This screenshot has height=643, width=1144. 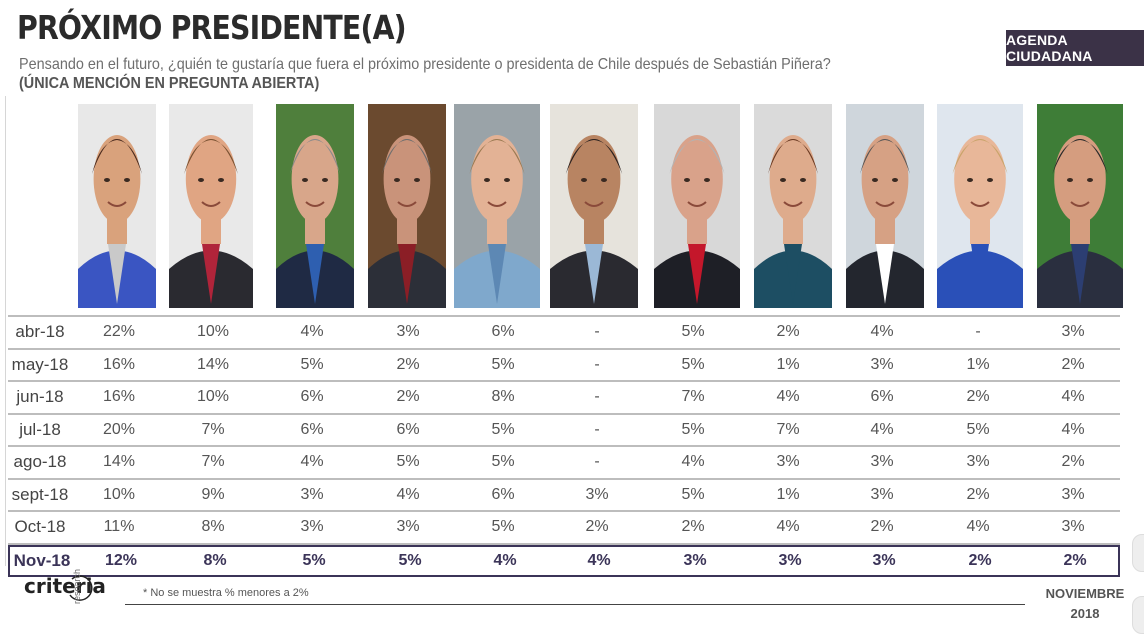 I want to click on page-title: PRÓXIMO PRESIDENTE(A), so click(x=212, y=27).